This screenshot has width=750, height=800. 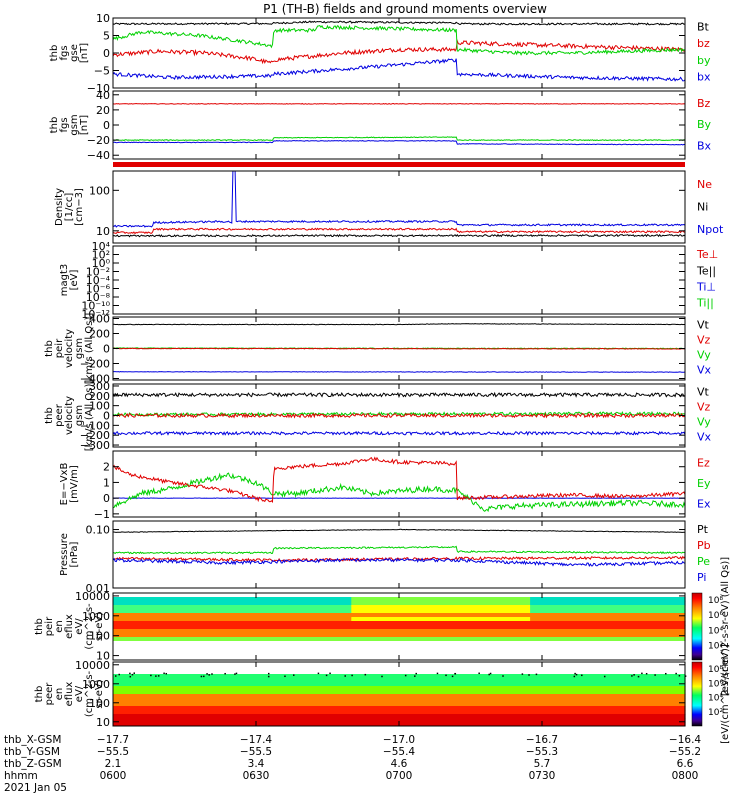 What do you see at coordinates (399, 199) in the screenshot?
I see `series-npot` at bounding box center [399, 199].